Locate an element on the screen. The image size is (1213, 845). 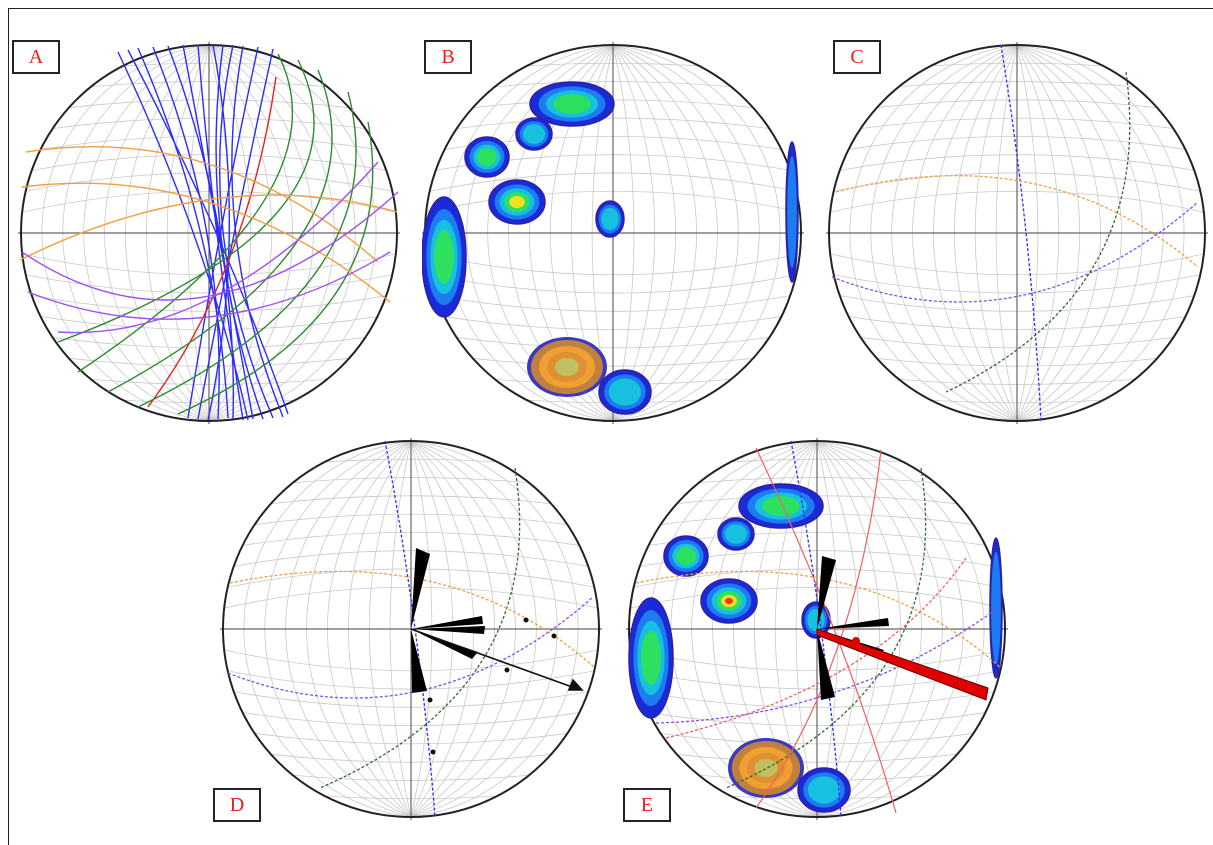
stereonet-a is located at coordinates (209, 233).